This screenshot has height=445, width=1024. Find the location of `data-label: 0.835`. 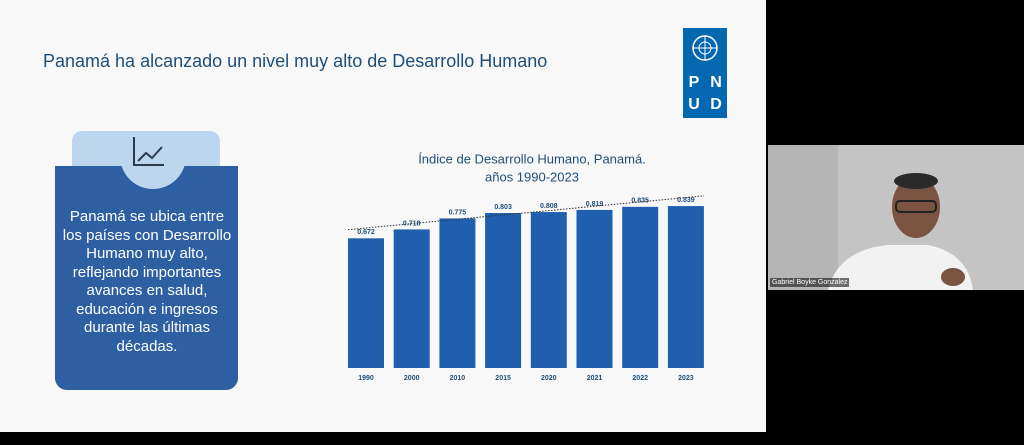

data-label: 0.835 is located at coordinates (640, 201).